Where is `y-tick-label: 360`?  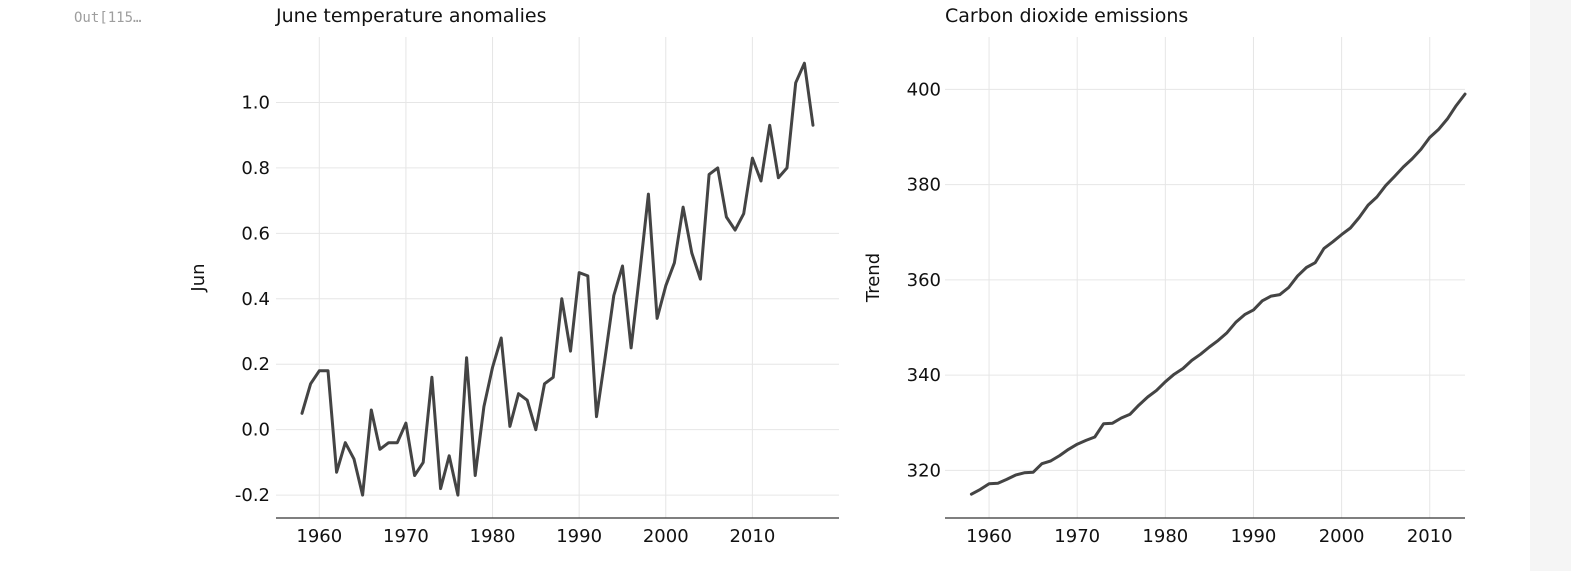 y-tick-label: 360 is located at coordinates (924, 280).